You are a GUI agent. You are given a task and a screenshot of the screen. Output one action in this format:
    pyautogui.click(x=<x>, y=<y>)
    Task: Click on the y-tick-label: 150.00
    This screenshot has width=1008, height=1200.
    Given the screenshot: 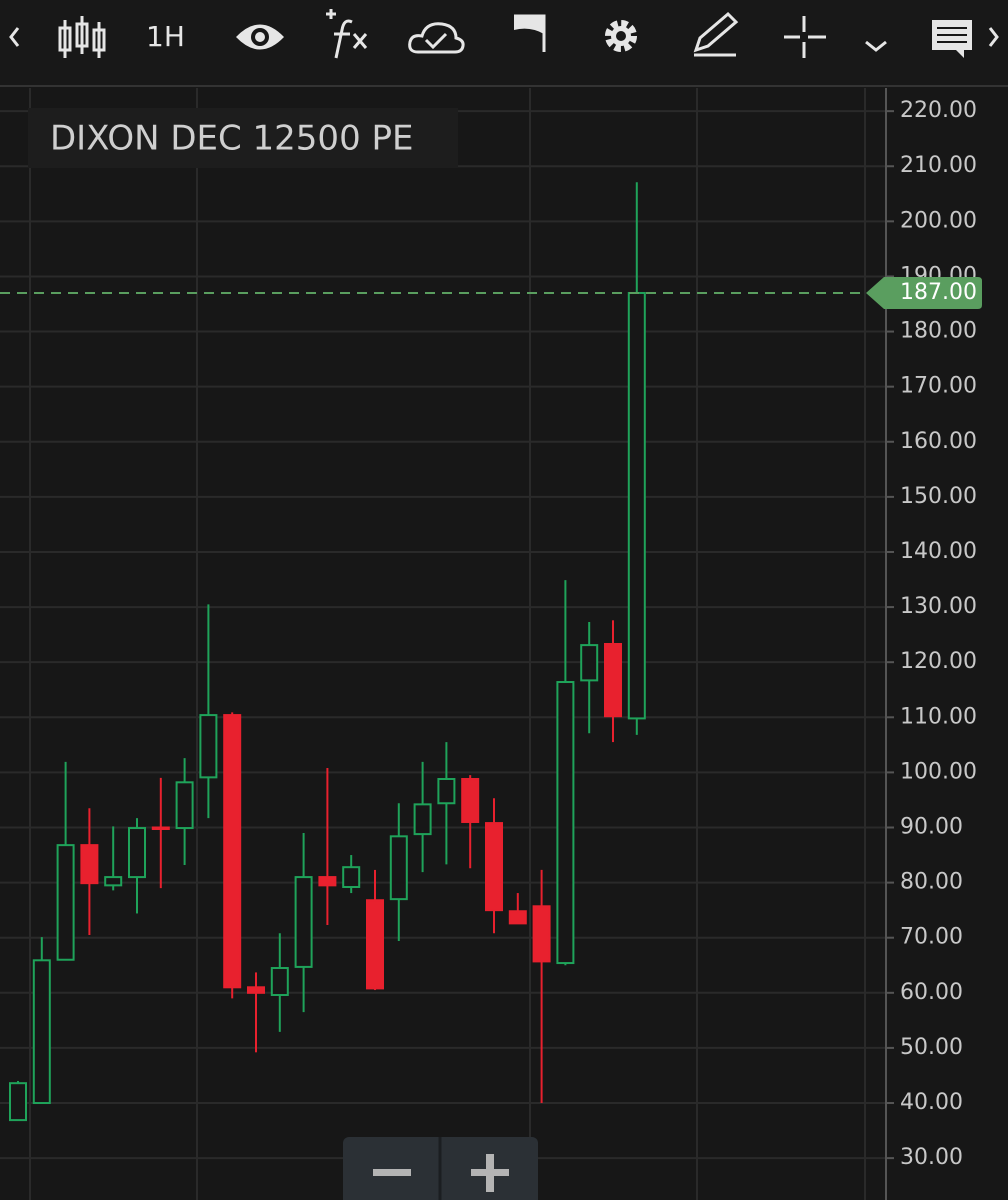 What is the action you would take?
    pyautogui.click(x=938, y=496)
    